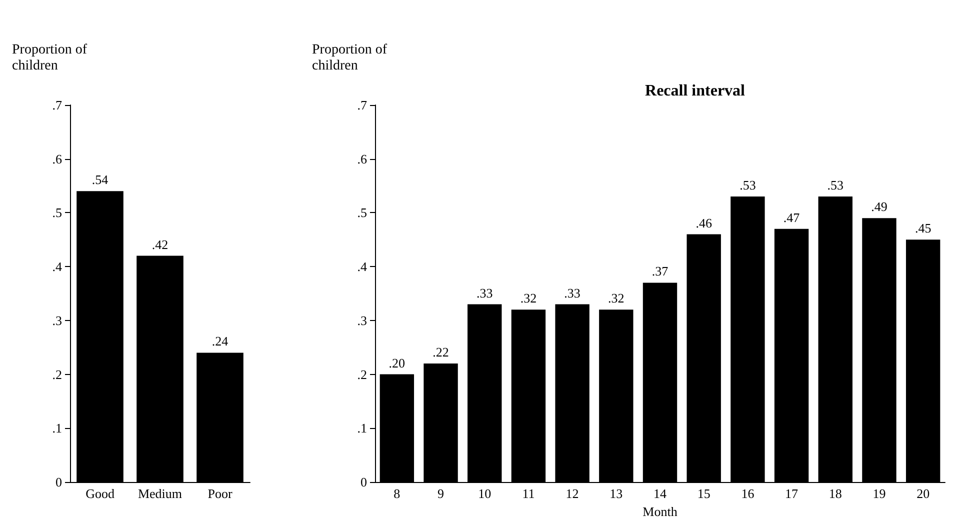 The image size is (970, 529). What do you see at coordinates (879, 206) in the screenshot?
I see `data-label: .49` at bounding box center [879, 206].